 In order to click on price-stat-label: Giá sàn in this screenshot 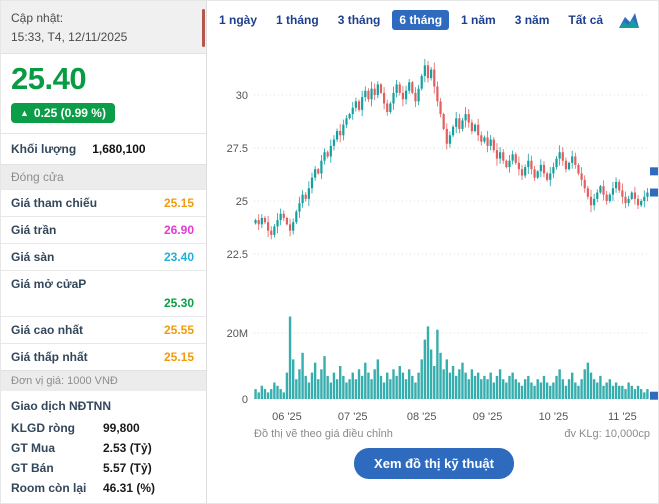, I will do `click(33, 256)`.